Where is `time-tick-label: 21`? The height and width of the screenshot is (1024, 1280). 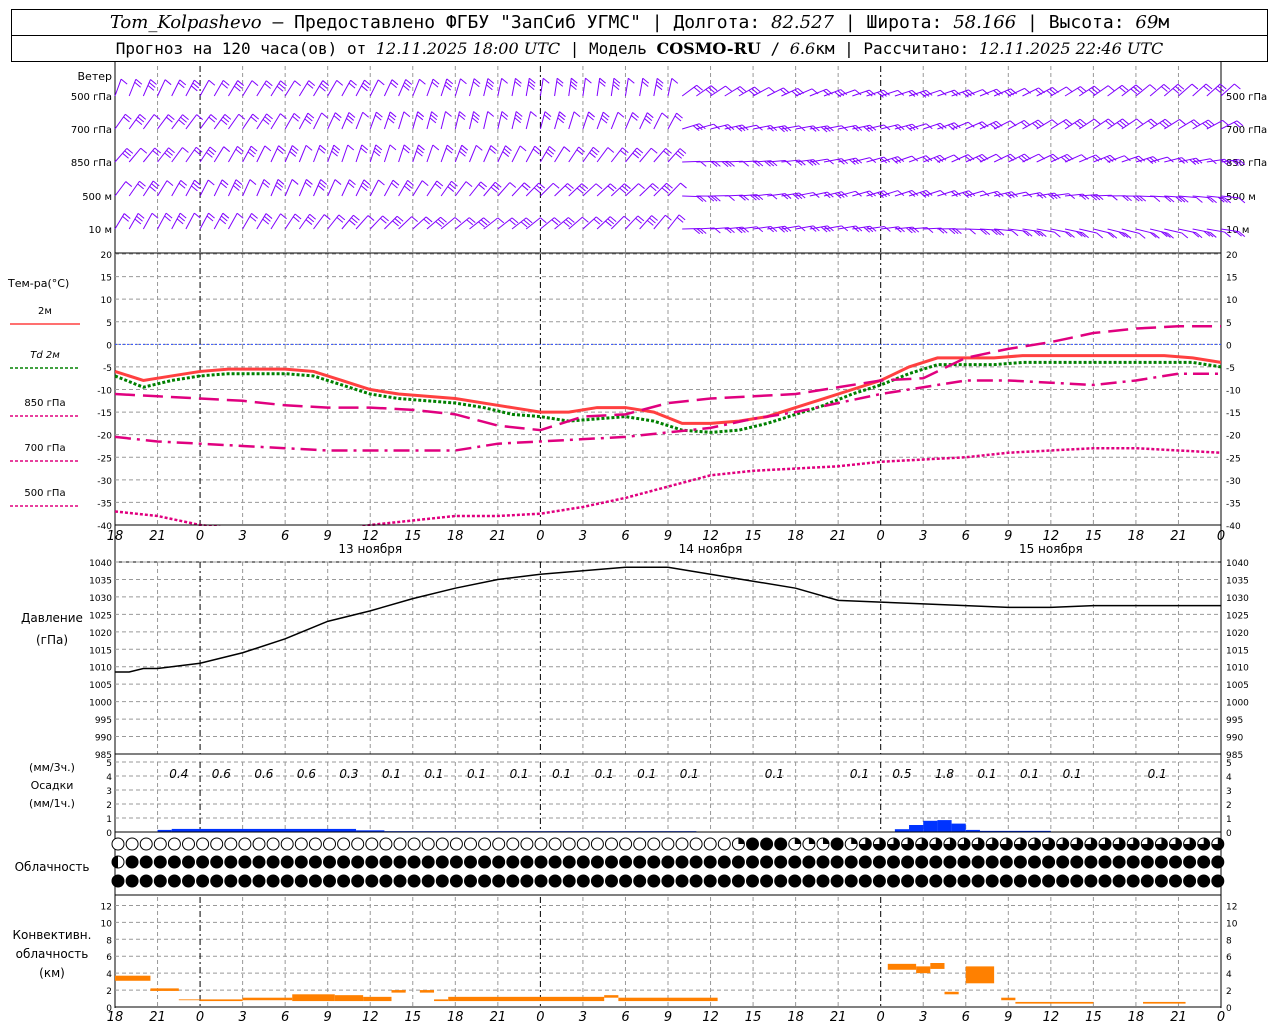
time-tick-label: 21 is located at coordinates (1178, 536).